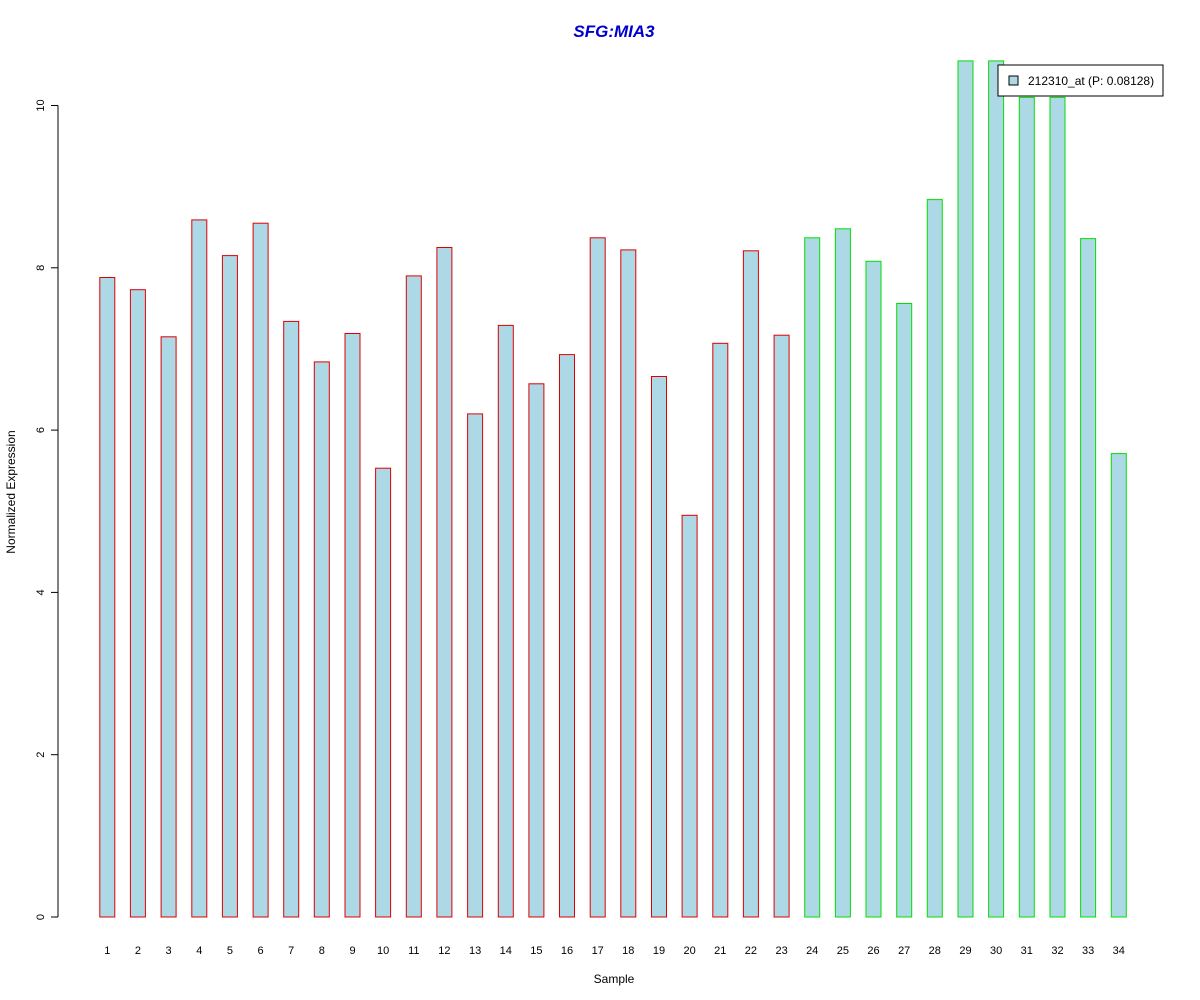 The image size is (1200, 1000). What do you see at coordinates (1027, 951) in the screenshot?
I see `x-tick-label: 31` at bounding box center [1027, 951].